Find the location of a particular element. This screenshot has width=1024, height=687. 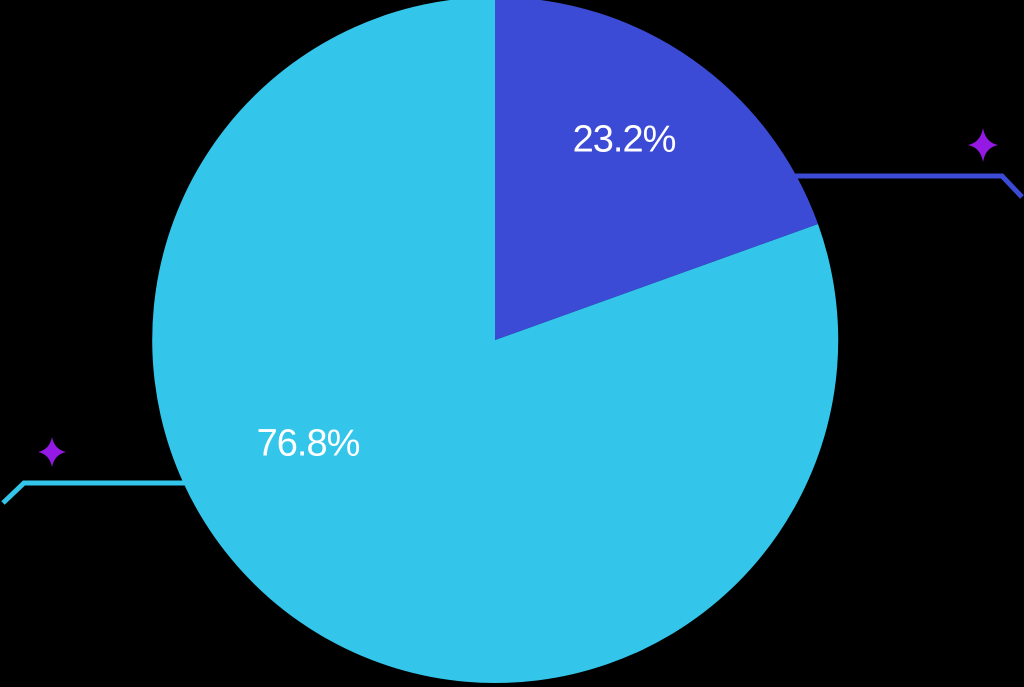

right-connector-line is located at coordinates (909, 186).